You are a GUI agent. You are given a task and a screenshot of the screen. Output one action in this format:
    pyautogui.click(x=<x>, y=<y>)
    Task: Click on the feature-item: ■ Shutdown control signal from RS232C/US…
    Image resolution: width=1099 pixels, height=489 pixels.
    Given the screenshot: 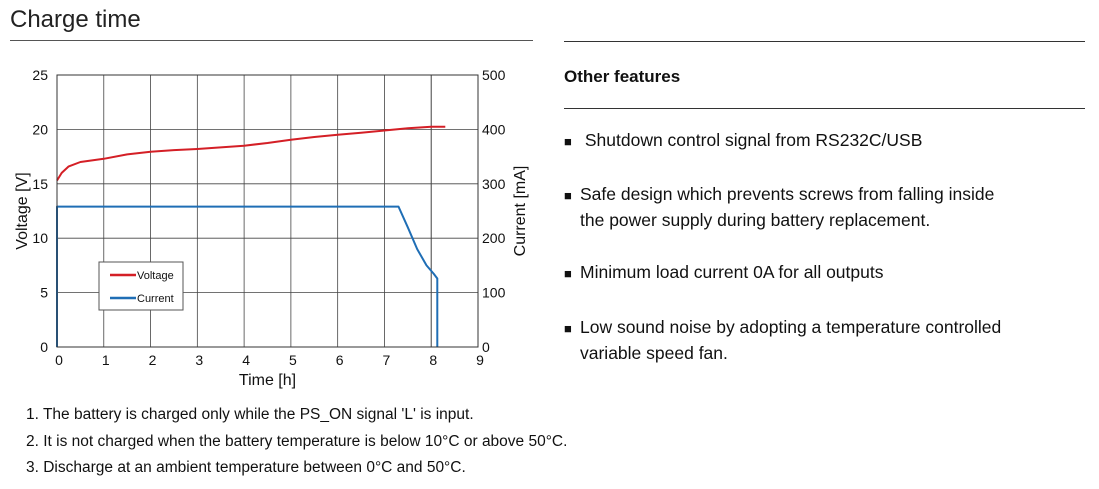 What is the action you would take?
    pyautogui.click(x=831, y=141)
    